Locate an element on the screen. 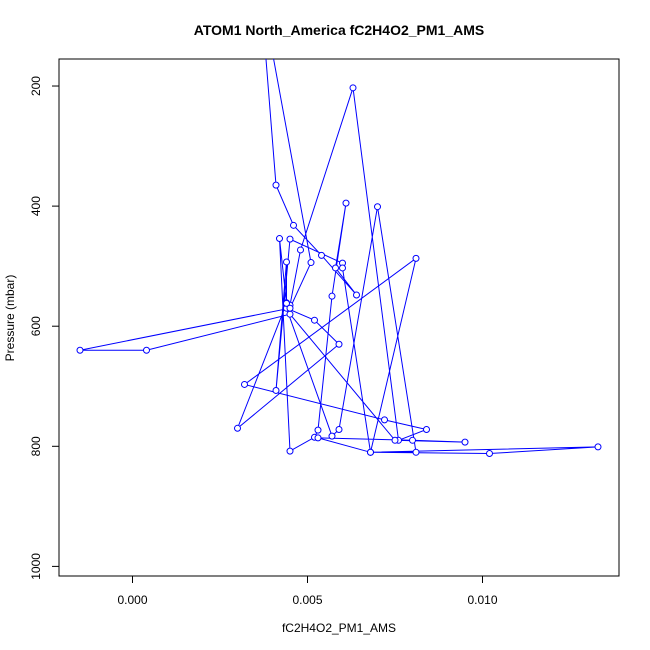 This screenshot has height=650, width=650. y-axis: 200 400 600 800 1000 is located at coordinates (44, 328).